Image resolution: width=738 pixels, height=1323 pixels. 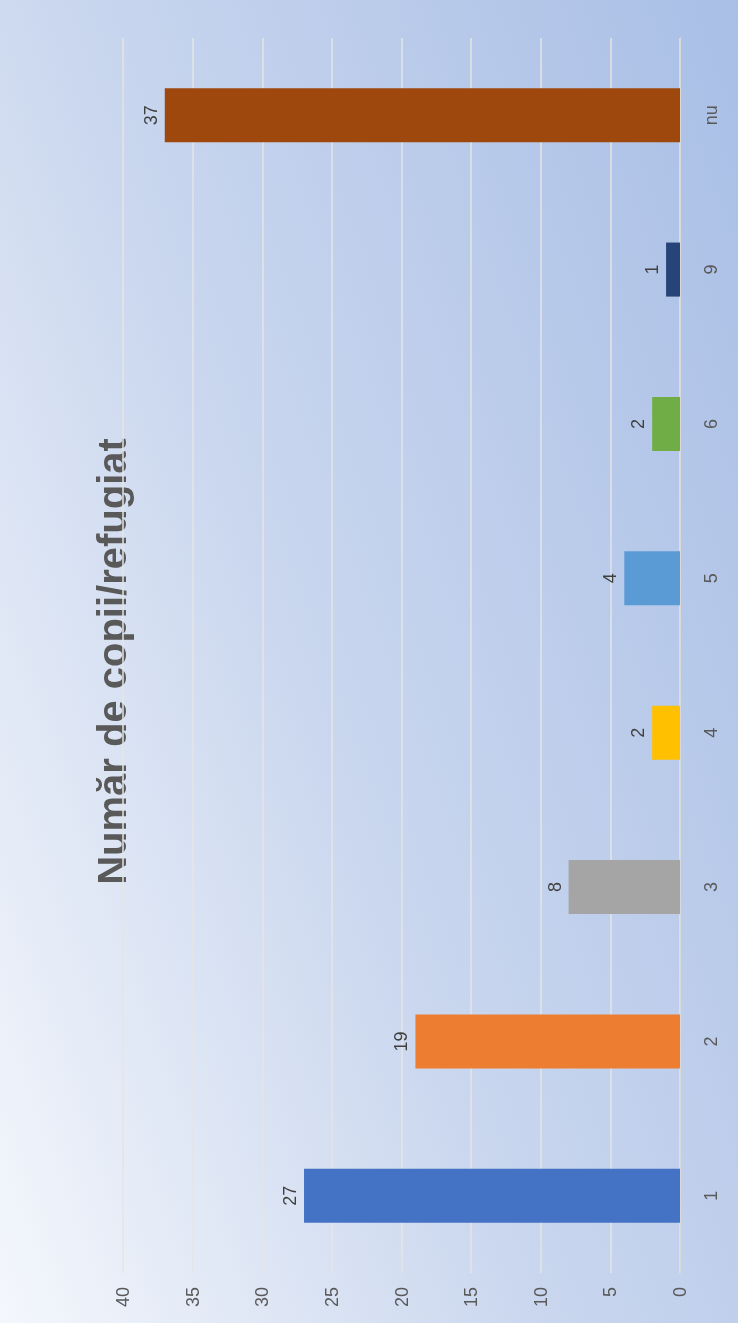 What do you see at coordinates (652, 269) in the screenshot?
I see `data-label: 1` at bounding box center [652, 269].